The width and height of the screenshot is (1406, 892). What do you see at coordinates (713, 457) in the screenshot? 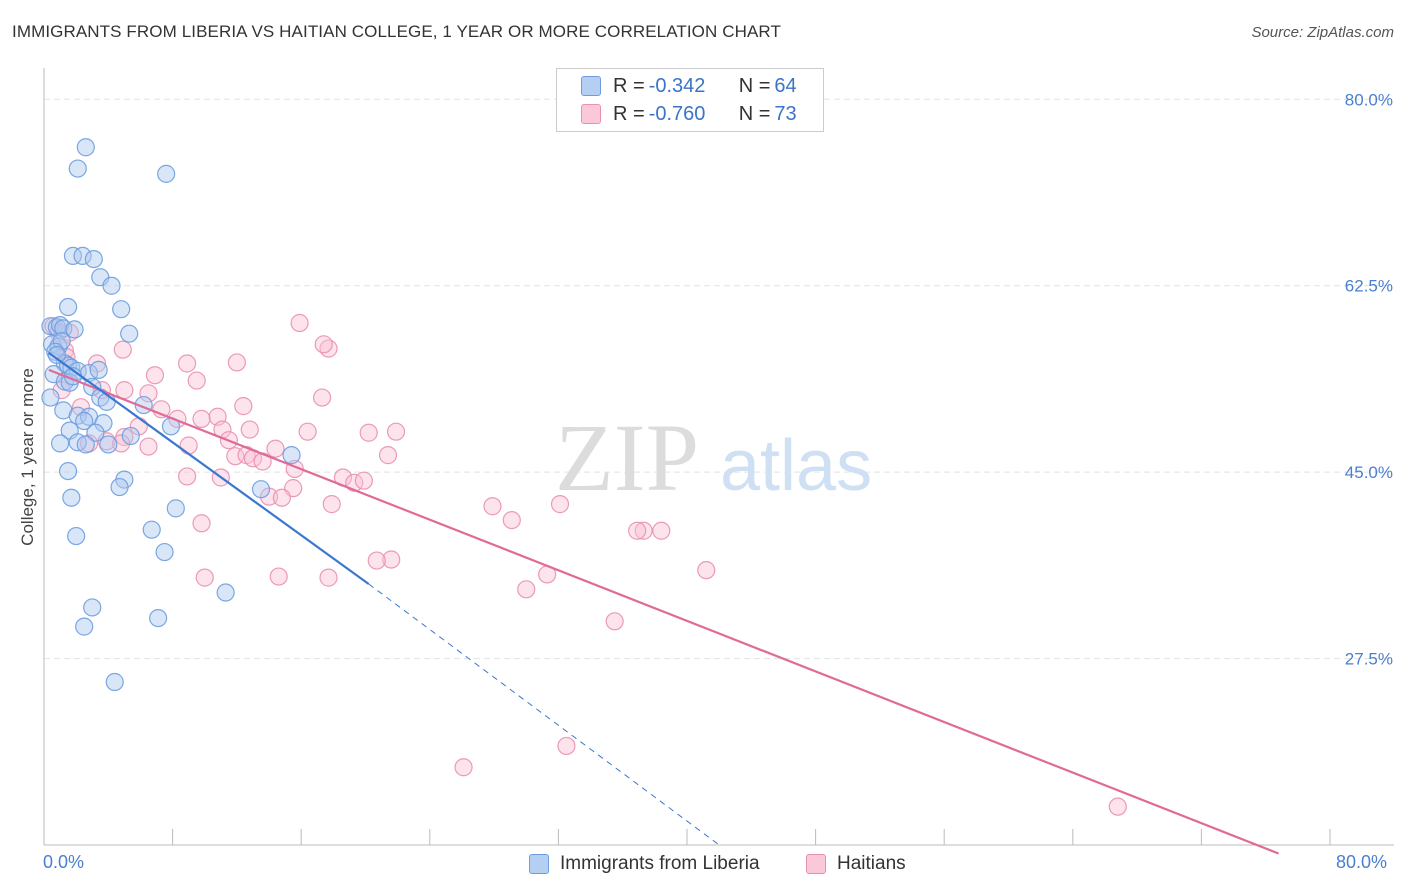
I see `watermark: ZIP atlas` at bounding box center [713, 457].